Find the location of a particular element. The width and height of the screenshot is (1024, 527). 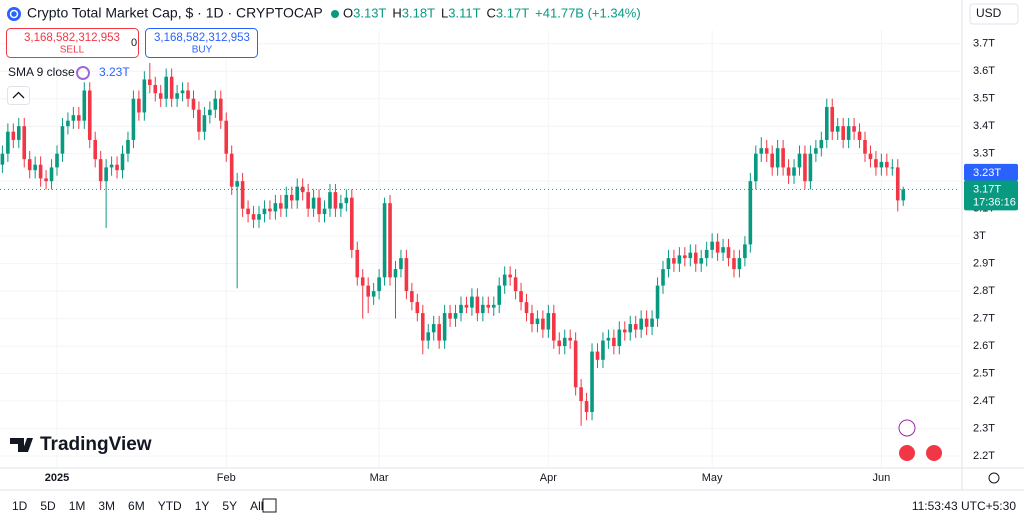

date-range-icon is located at coordinates (269, 505).